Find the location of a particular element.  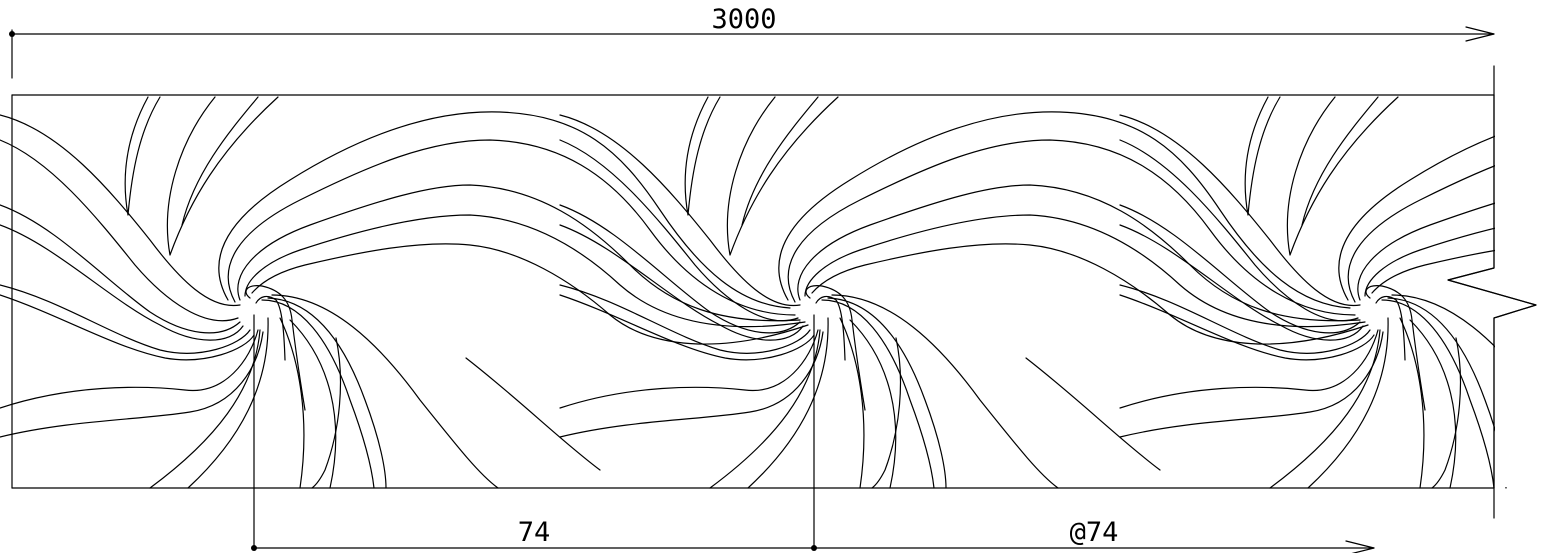

mask-right is located at coordinates (1522, 182).